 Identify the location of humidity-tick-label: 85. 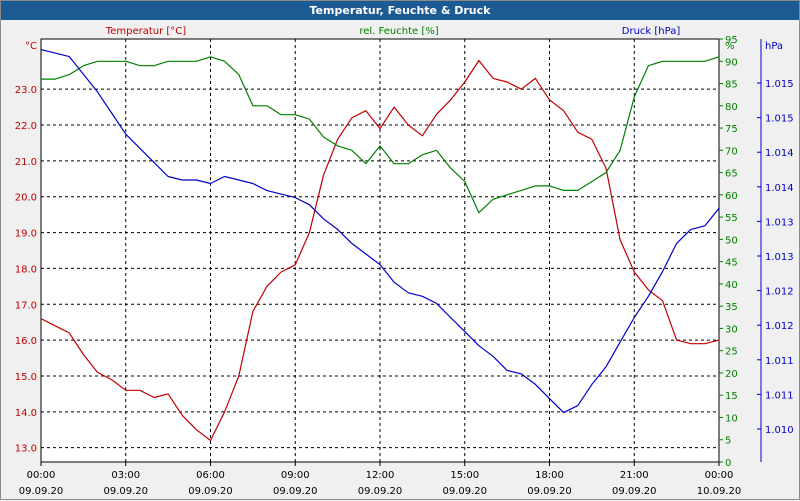
(731, 85).